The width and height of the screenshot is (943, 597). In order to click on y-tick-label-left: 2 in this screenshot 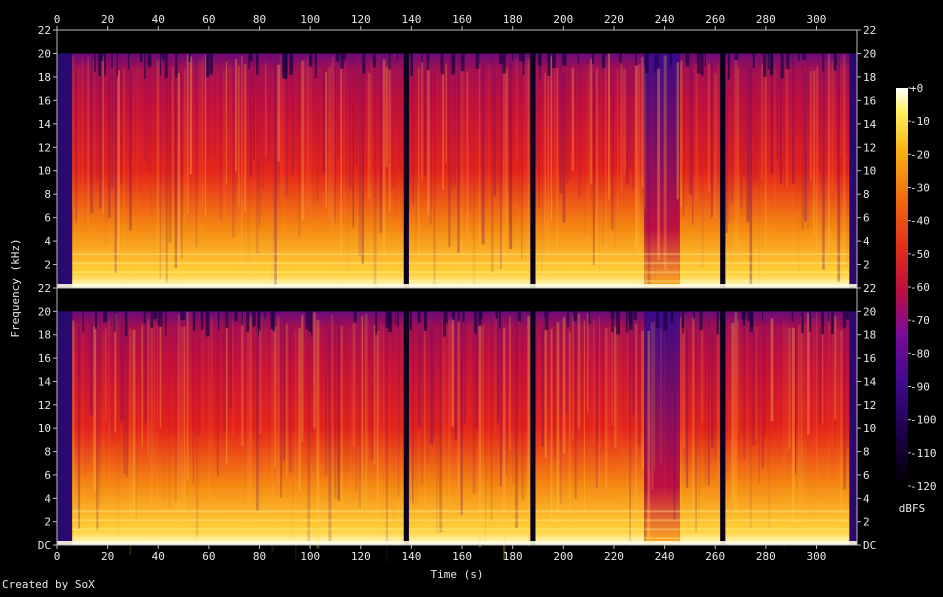, I will do `click(47, 265)`.